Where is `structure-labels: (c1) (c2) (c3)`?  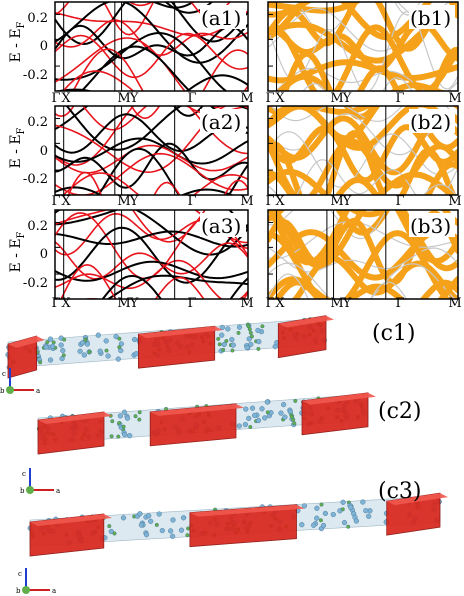 structure-labels: (c1) (c2) (c3) is located at coordinates (396, 412).